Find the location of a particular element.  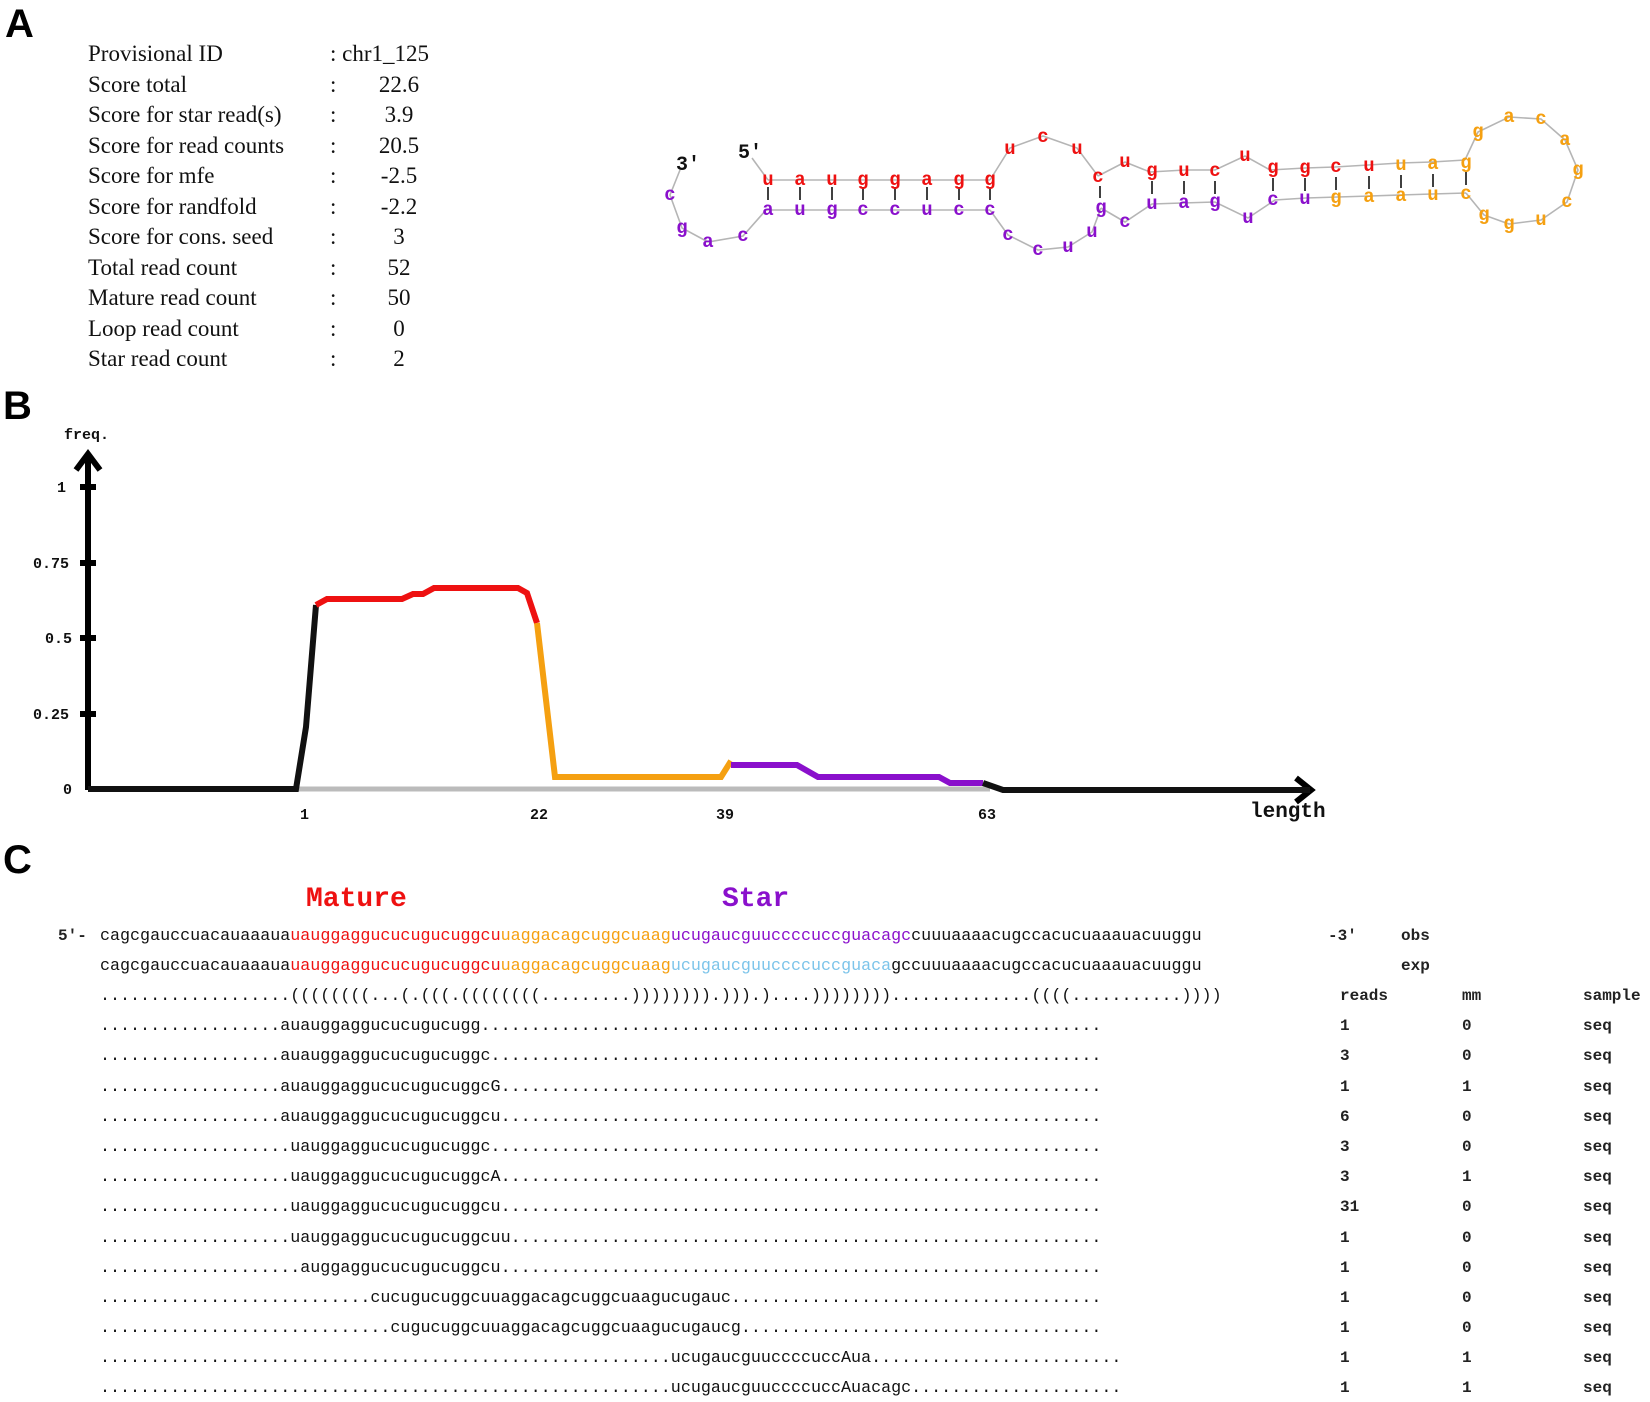

mm-header: mm is located at coordinates (1472, 996).